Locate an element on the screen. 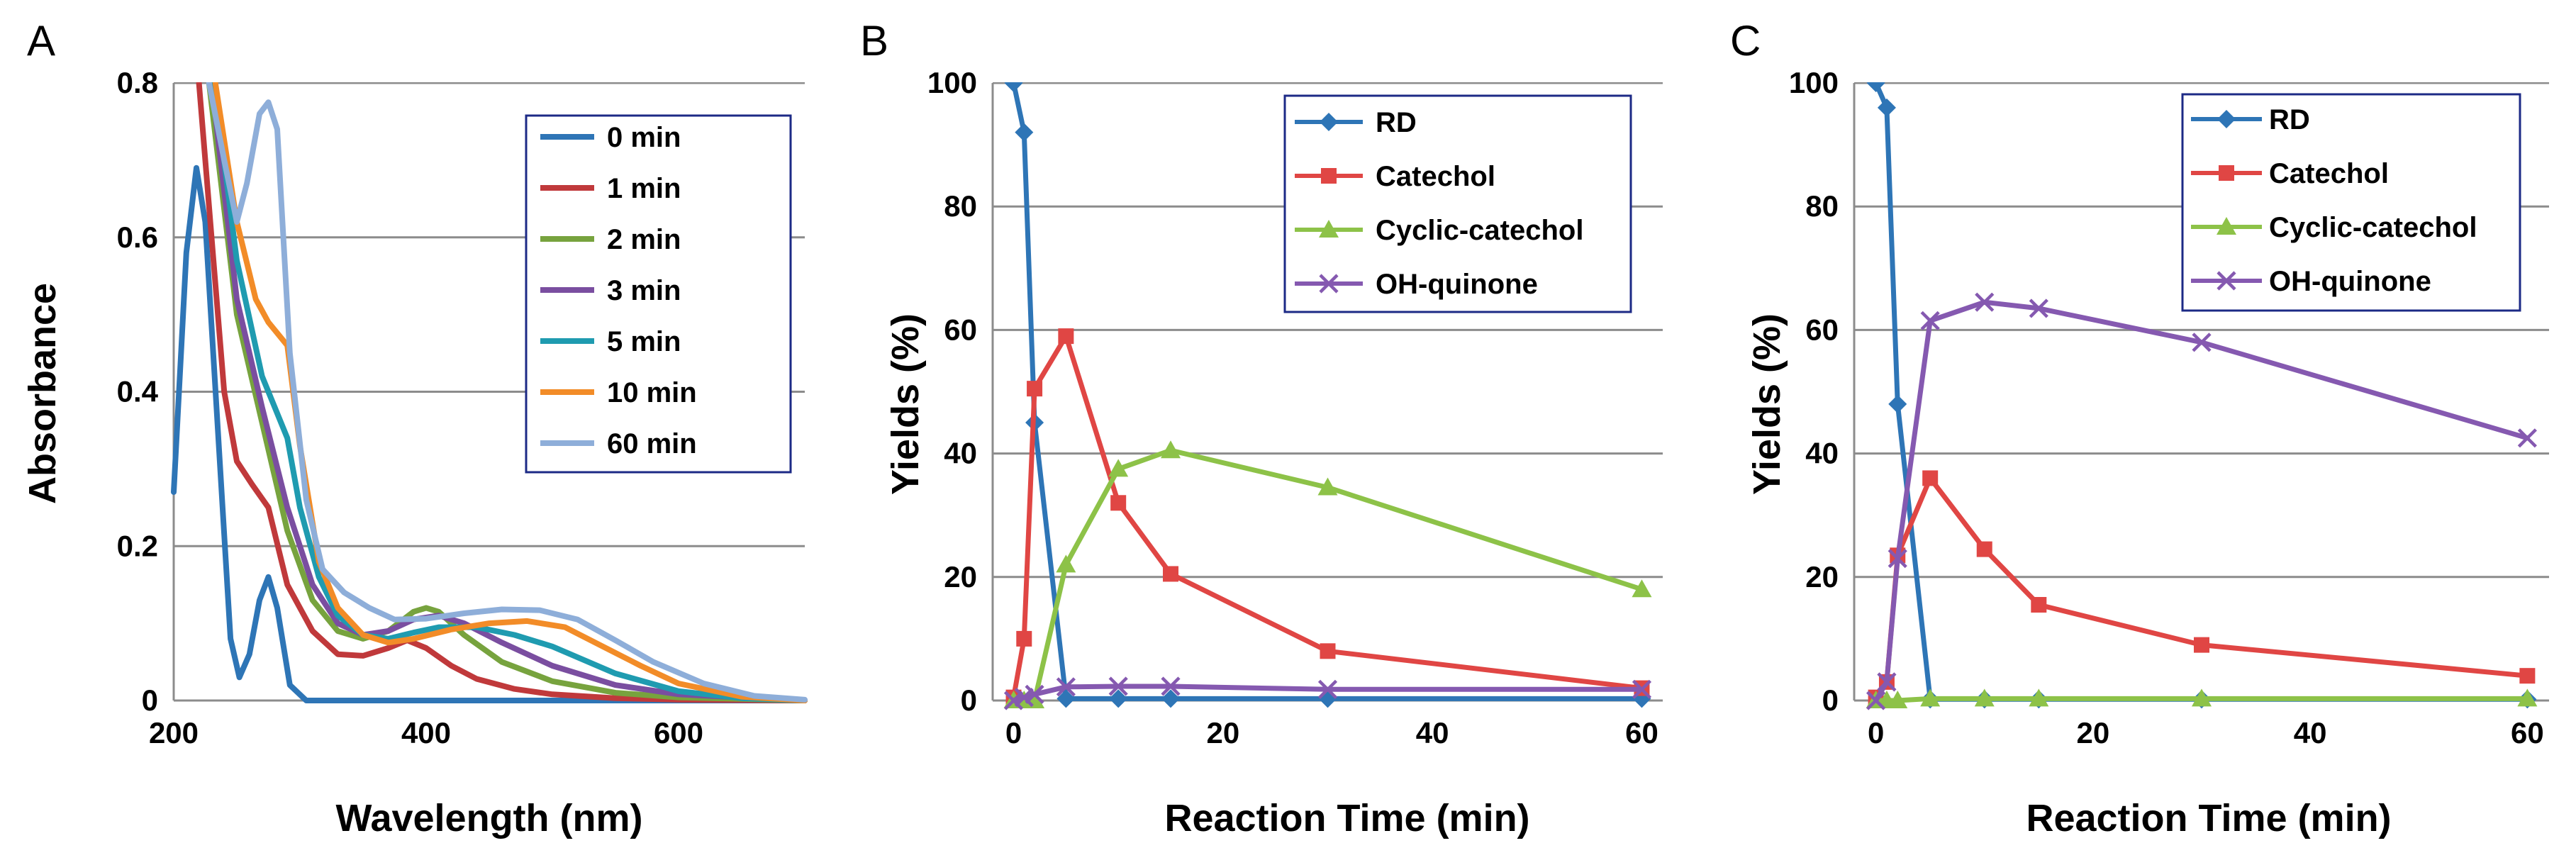  chart-b-xlabel: Reaction Time (min) is located at coordinates (1346, 818).